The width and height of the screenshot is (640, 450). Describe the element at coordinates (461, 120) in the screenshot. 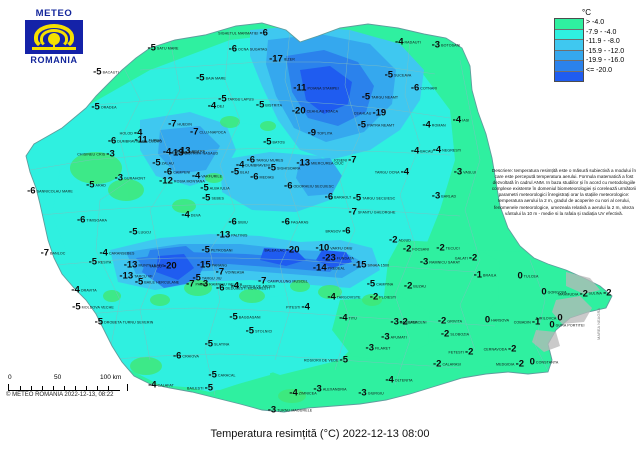

I see `station-marker: -4 IASI` at that location.